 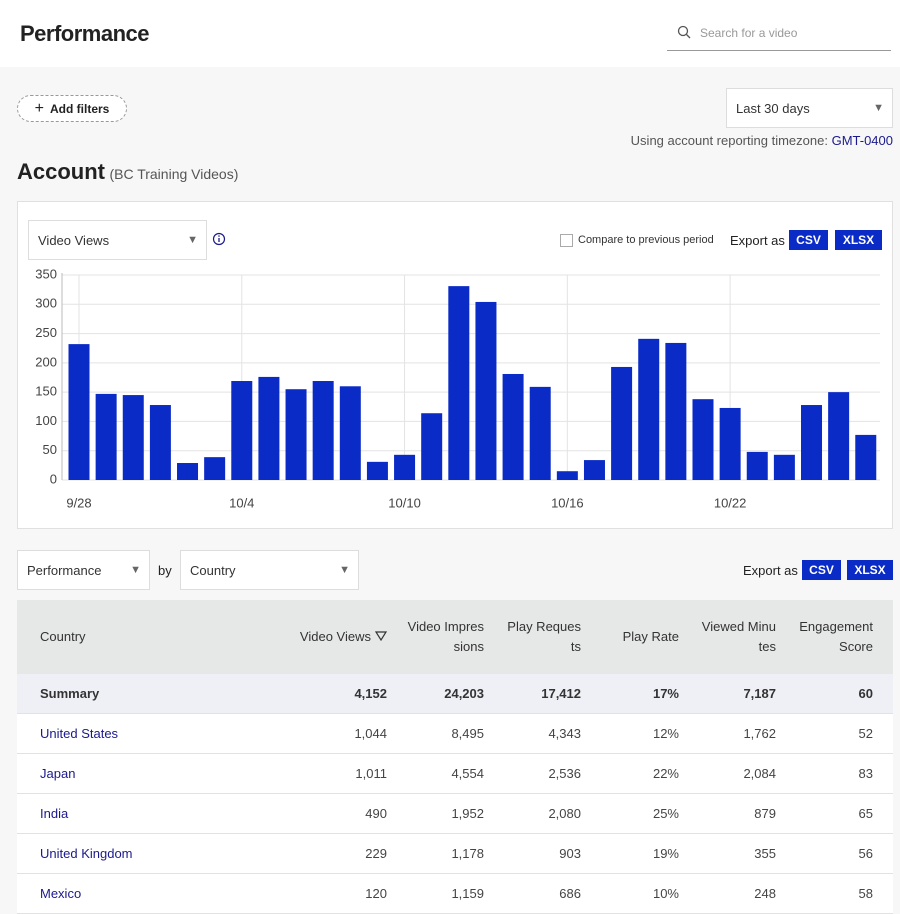 I want to click on table-row: Mexico1201,15968610%24858, so click(x=455, y=894).